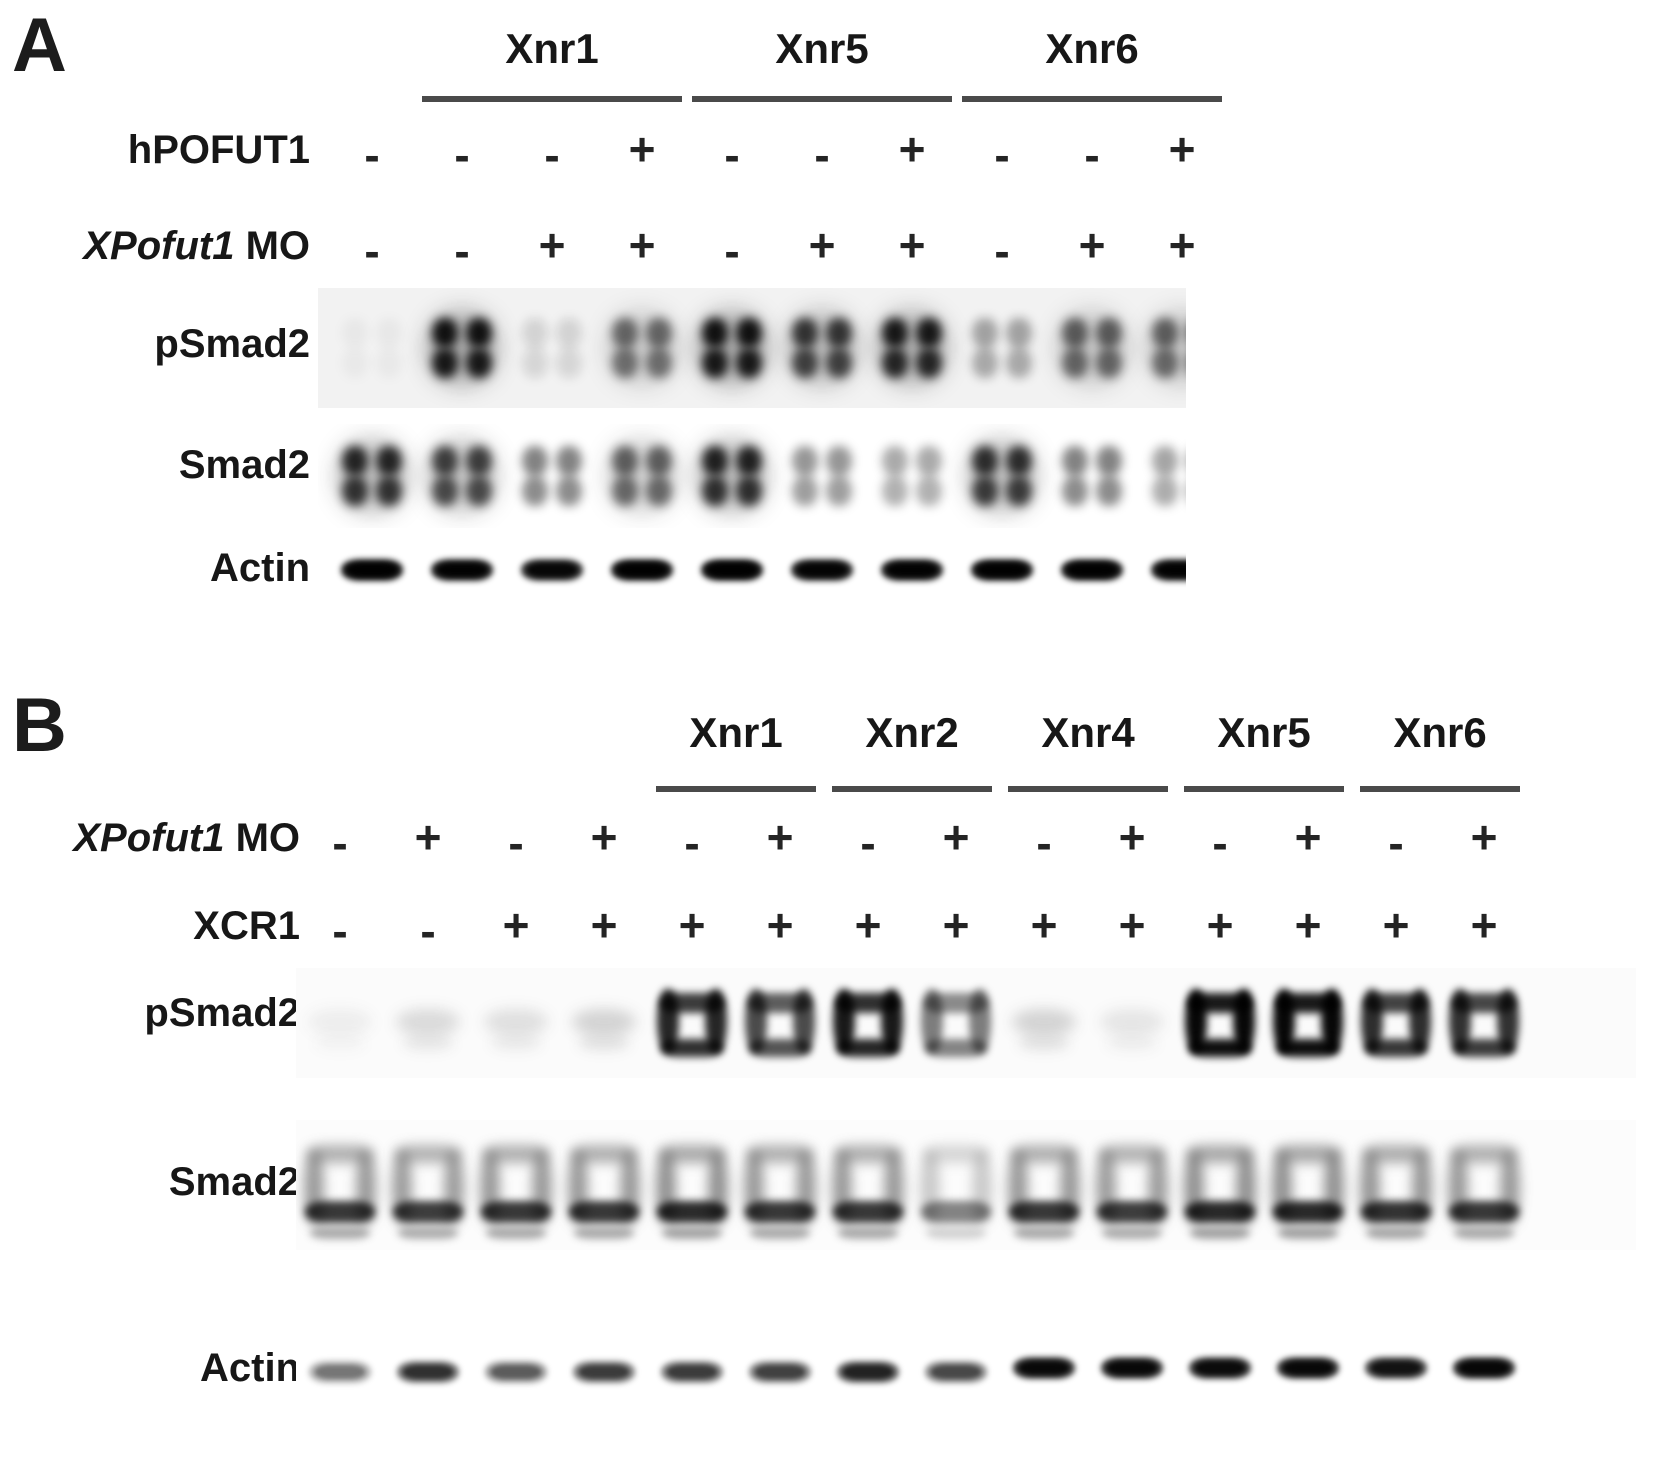 The height and width of the screenshot is (1484, 1663). What do you see at coordinates (966, 1185) in the screenshot?
I see `blot-row-Smad2-B` at bounding box center [966, 1185].